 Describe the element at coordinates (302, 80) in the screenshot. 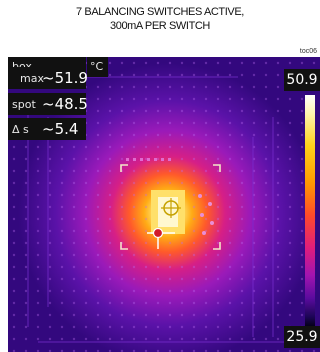

I see `scale-max-label: 50.9` at that location.